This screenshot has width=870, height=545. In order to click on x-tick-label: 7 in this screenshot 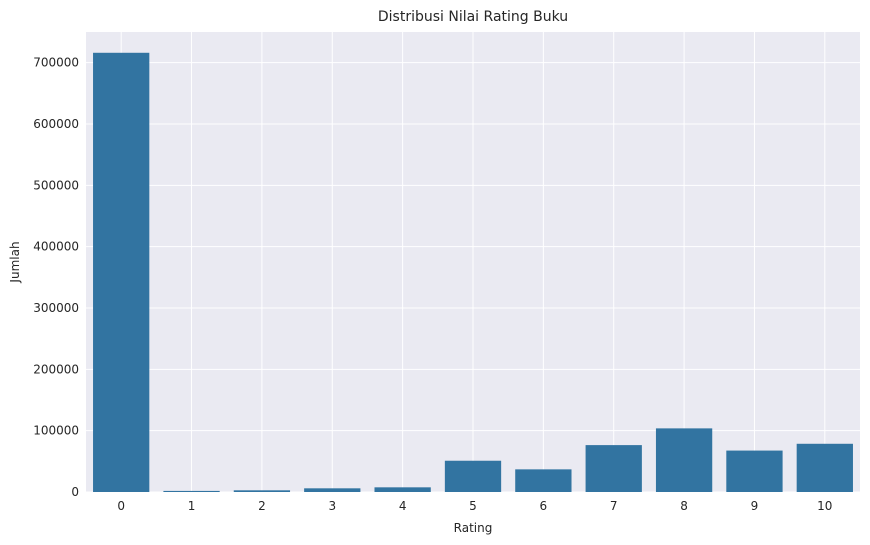, I will do `click(614, 506)`.